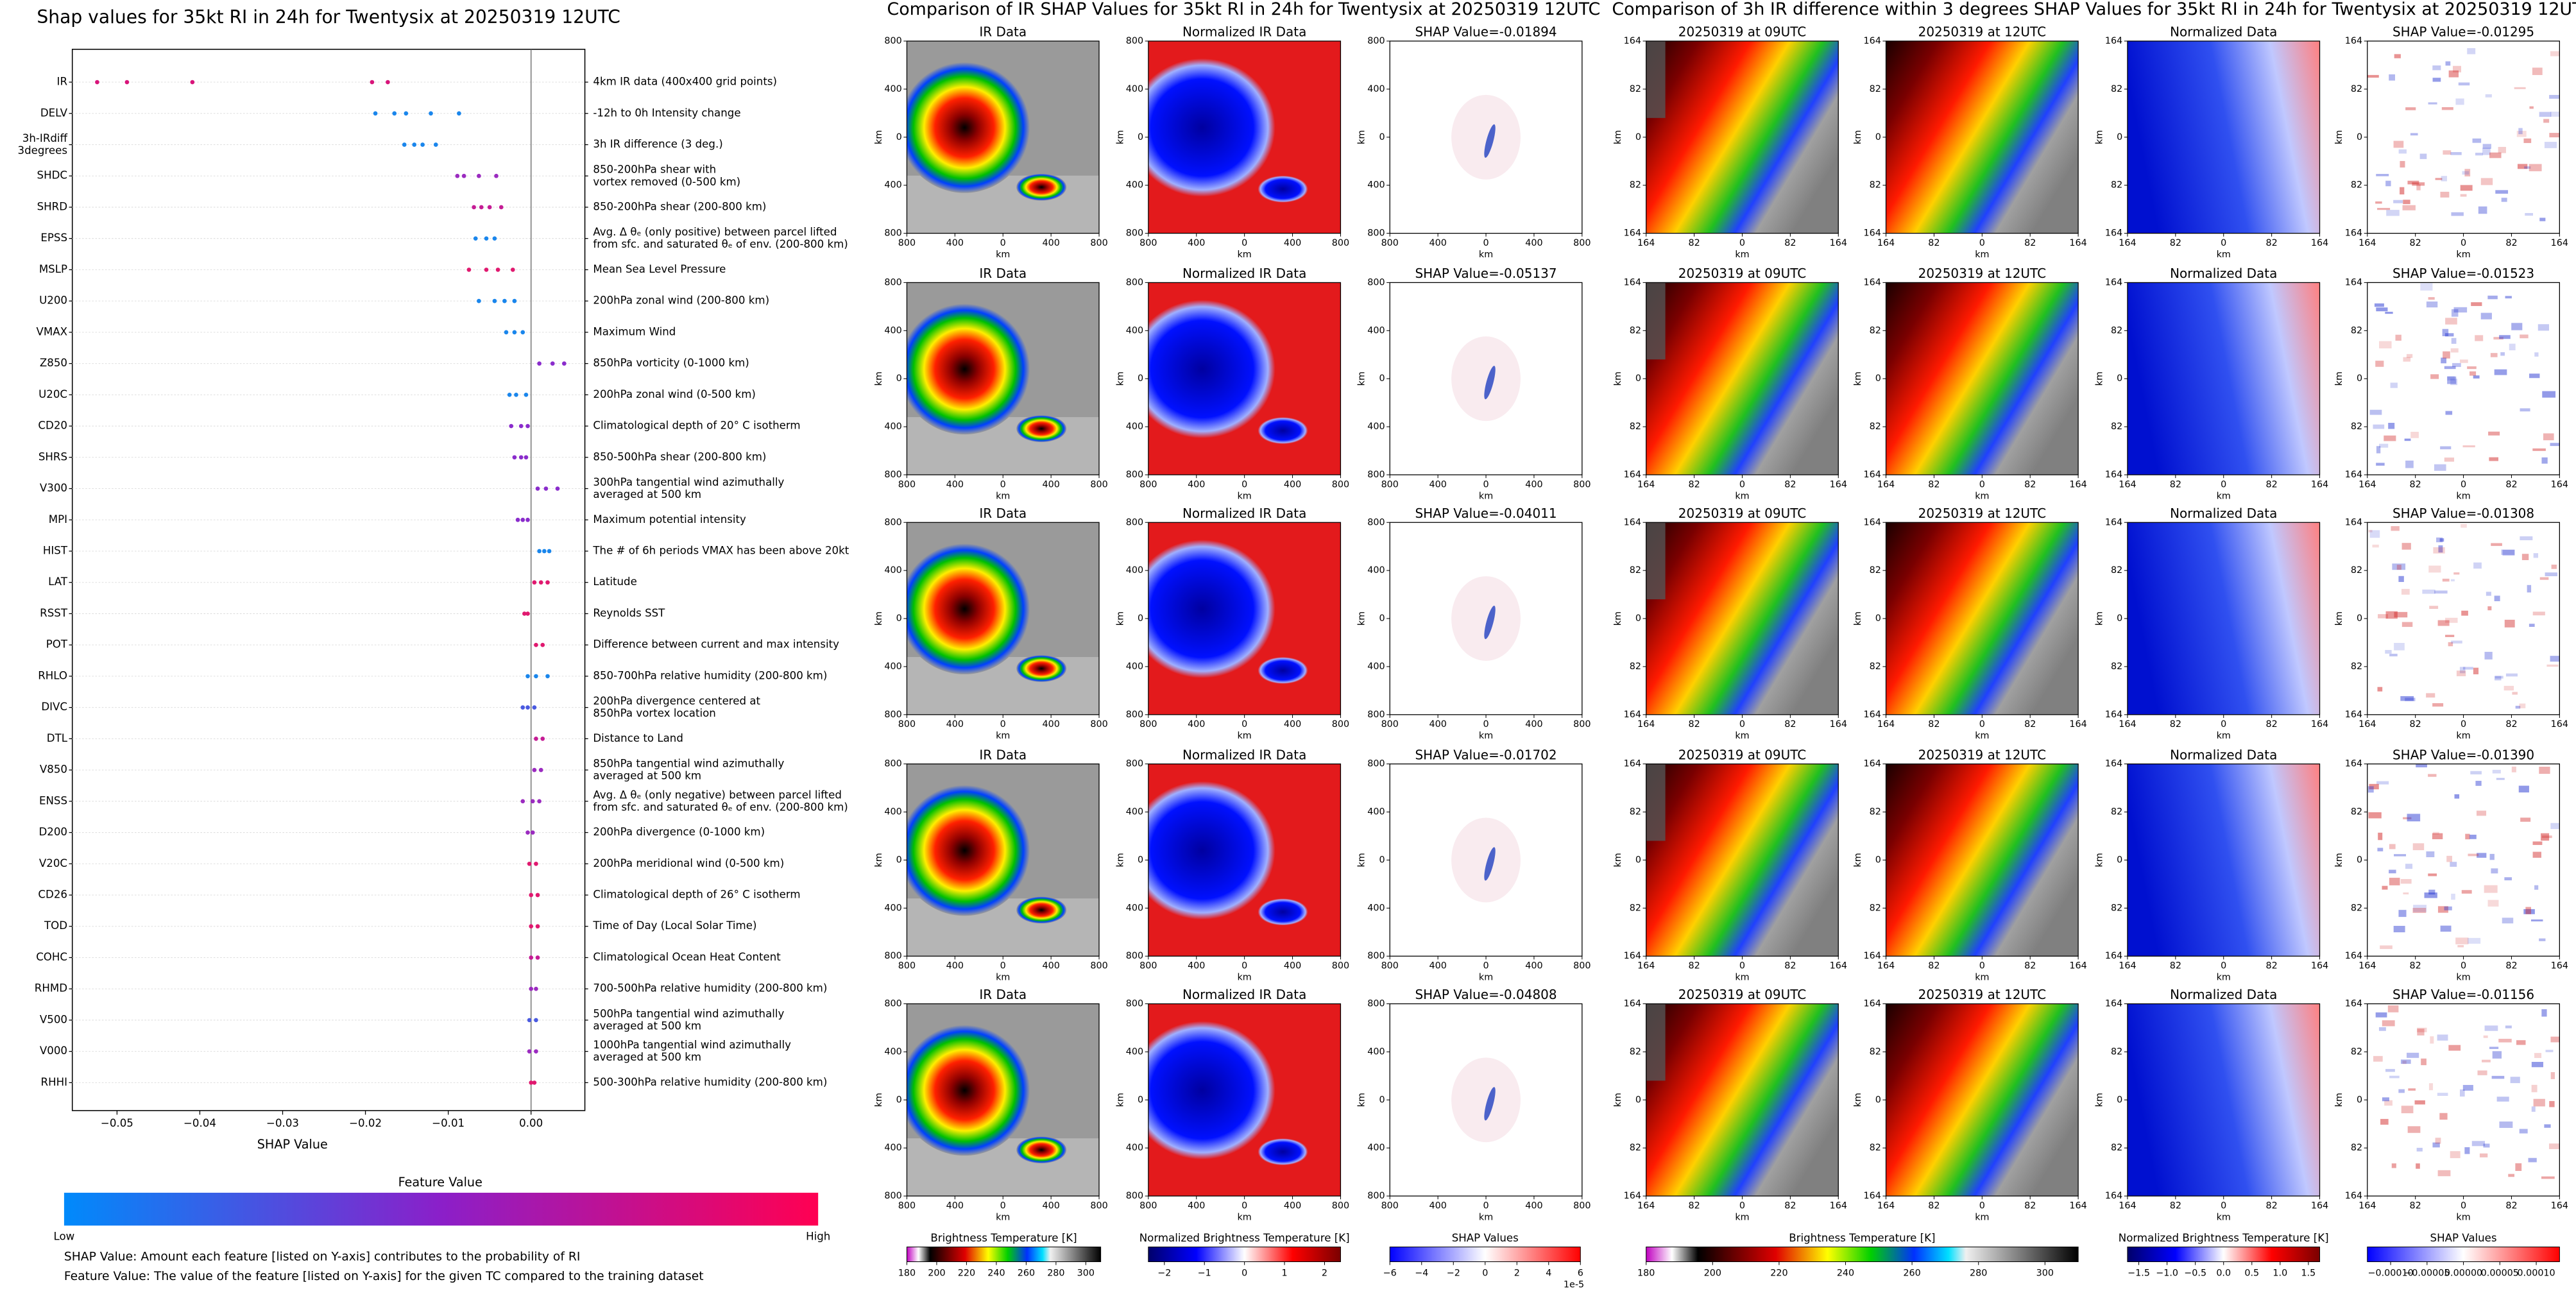 This screenshot has height=1289, width=2576. I want to click on colorbar-tick-label: 280, so click(1055, 1273).